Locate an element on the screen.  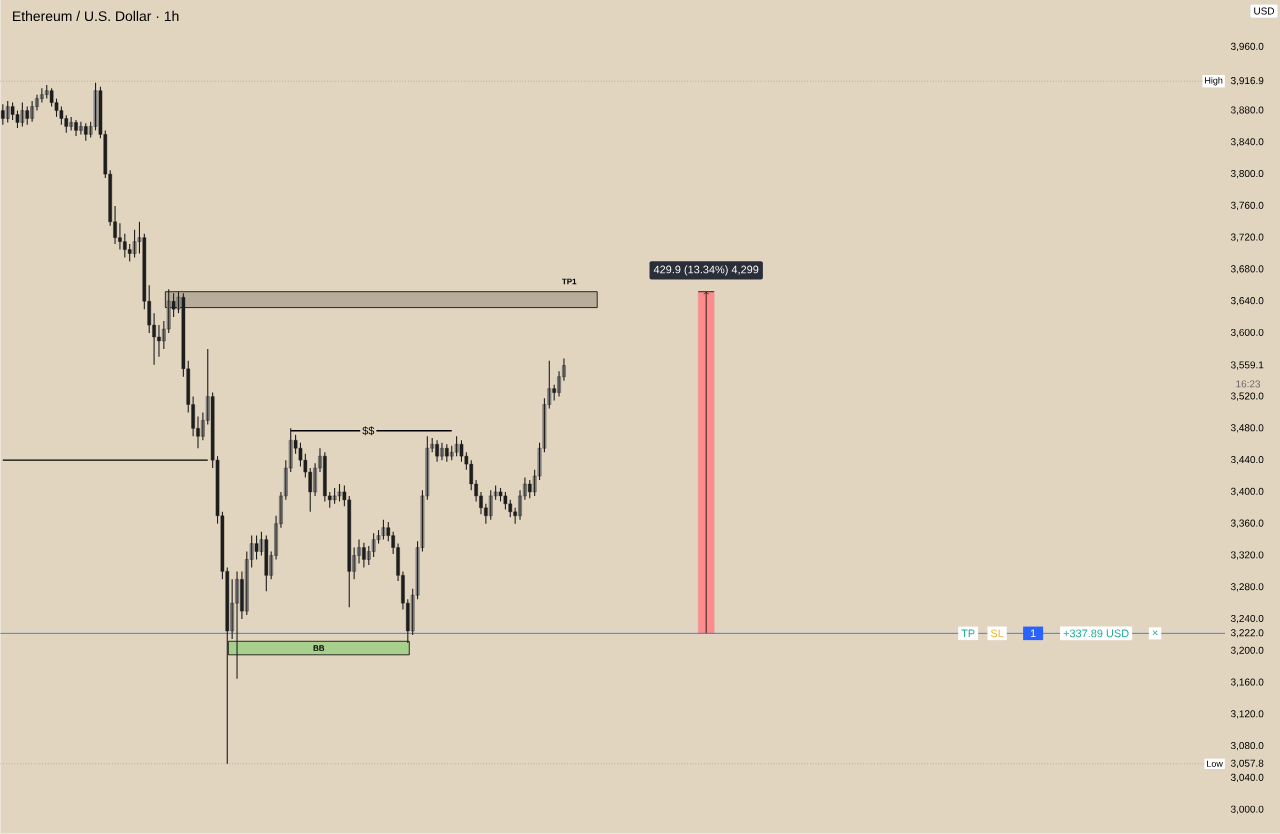
y-tick-label: 3,160.0 is located at coordinates (1247, 682).